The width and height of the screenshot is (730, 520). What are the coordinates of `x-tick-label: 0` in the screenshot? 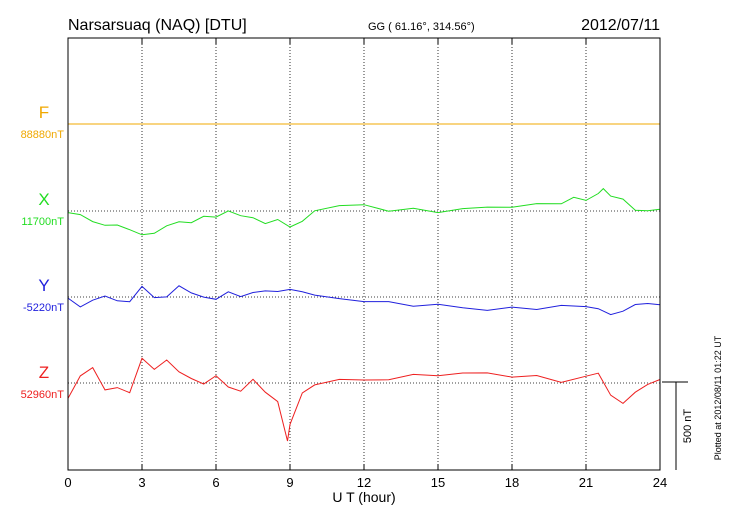 It's located at (67, 482).